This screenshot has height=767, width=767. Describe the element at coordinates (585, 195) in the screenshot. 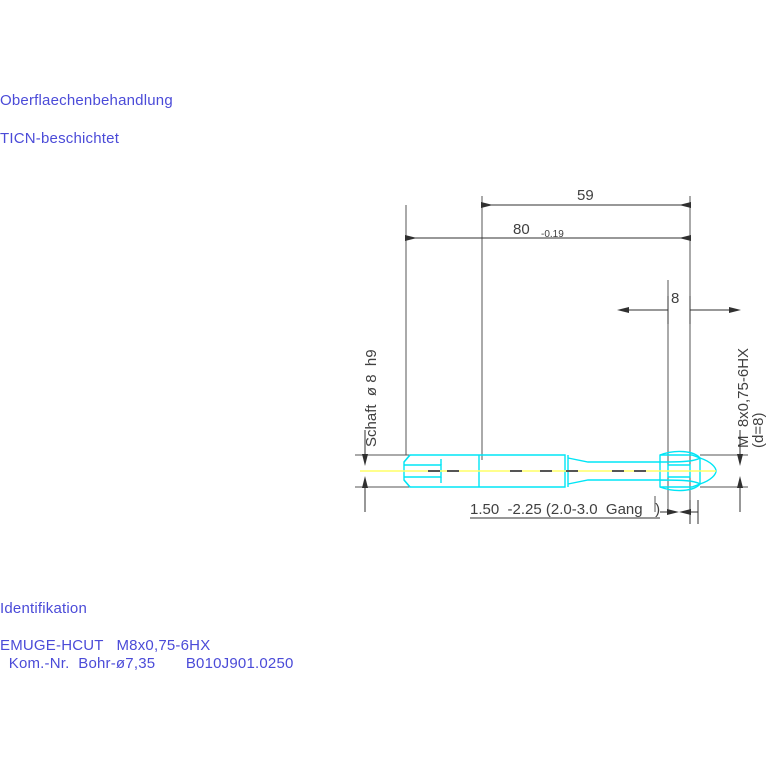

I see `dimension-label-59: 59` at that location.